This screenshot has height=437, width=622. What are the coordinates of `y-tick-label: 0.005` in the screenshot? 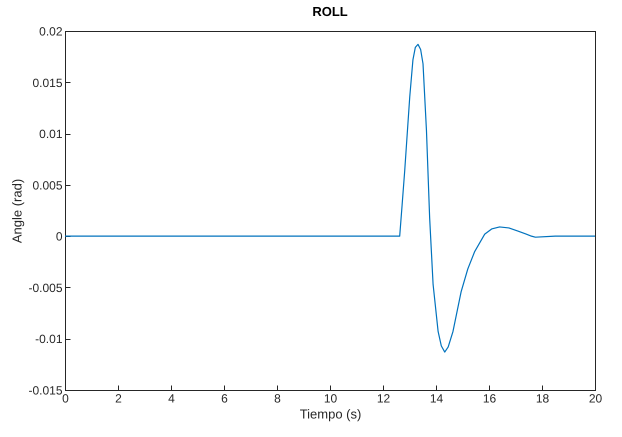 It's located at (47, 185).